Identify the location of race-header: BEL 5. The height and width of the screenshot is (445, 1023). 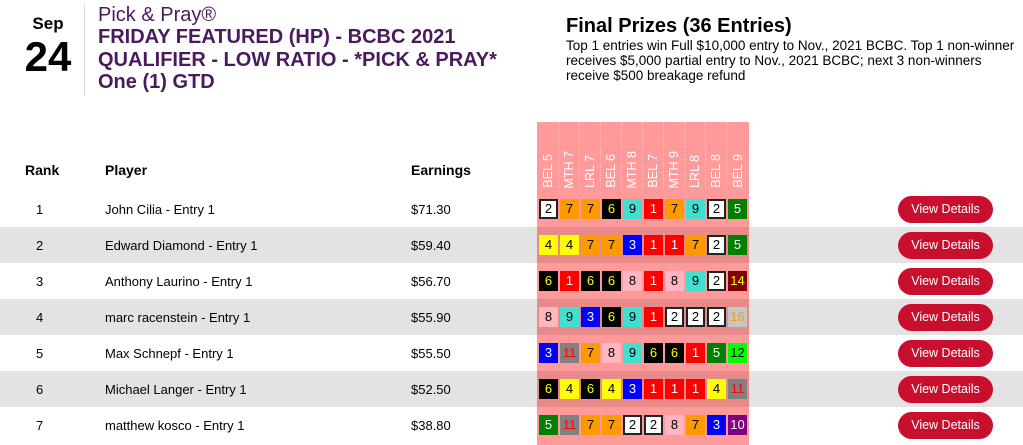
(548, 155).